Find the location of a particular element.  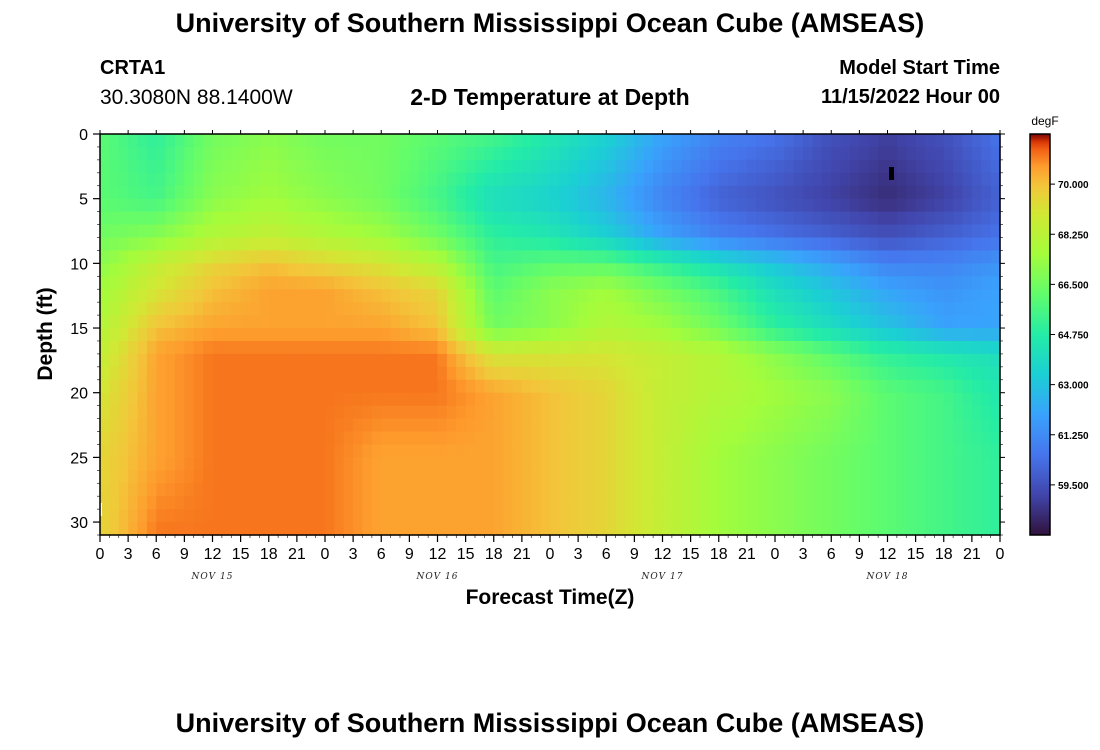

colorbar-tick-label: 70.000 is located at coordinates (1073, 185).